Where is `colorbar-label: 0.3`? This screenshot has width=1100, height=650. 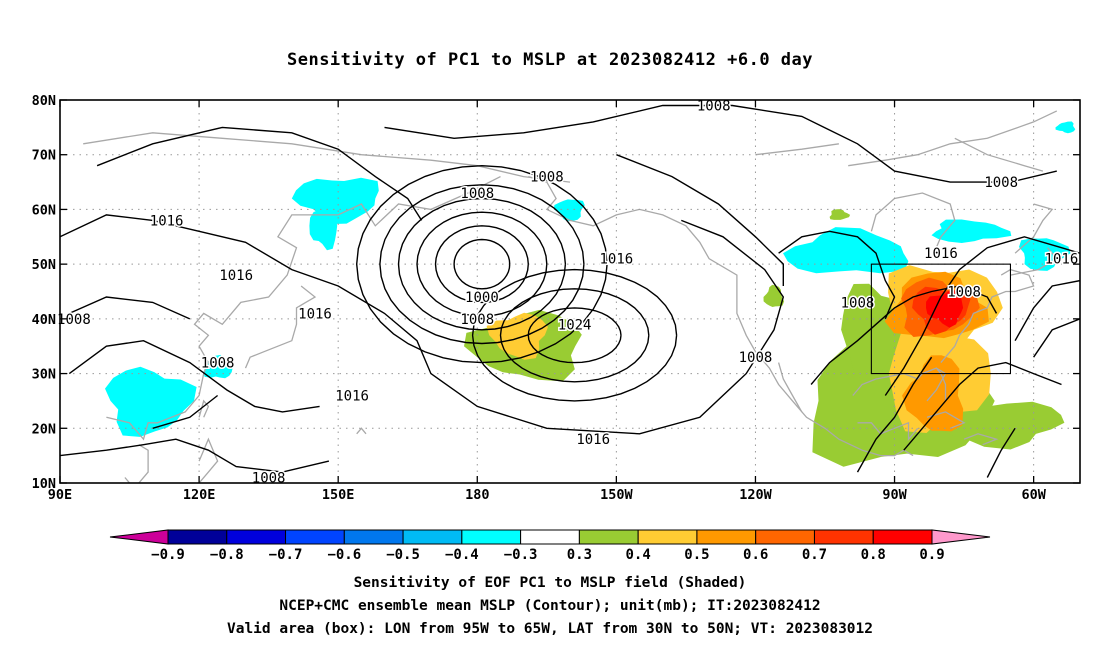
colorbar-label: 0.3 is located at coordinates (579, 555).